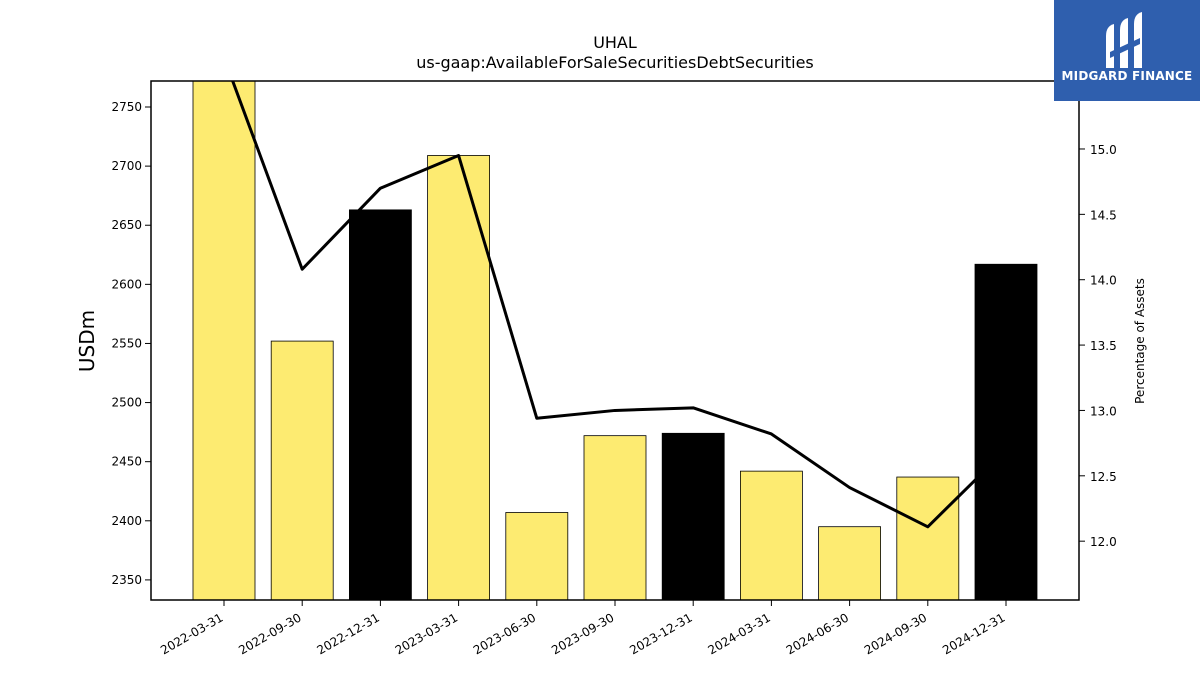  I want to click on x-tick-label: 2022-12-31, so click(347, 633).